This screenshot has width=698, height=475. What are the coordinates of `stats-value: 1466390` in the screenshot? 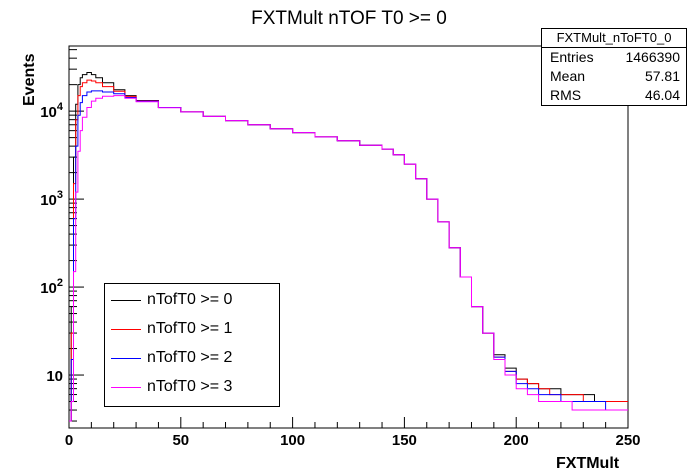 It's located at (652, 57).